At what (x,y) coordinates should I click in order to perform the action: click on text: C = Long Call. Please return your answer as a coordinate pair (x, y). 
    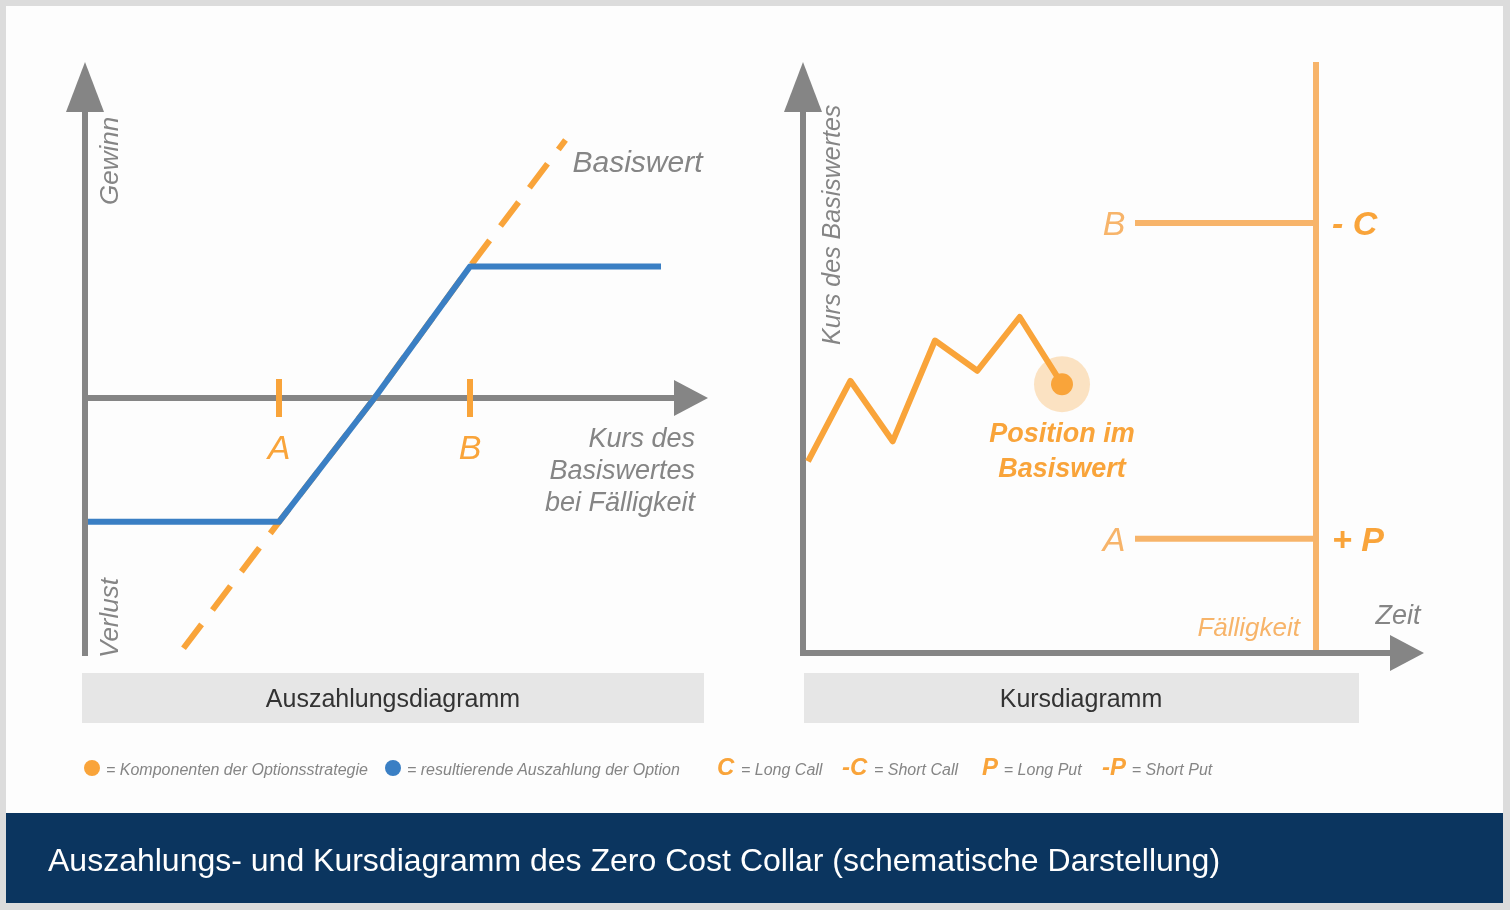
    Looking at the image, I should click on (770, 766).